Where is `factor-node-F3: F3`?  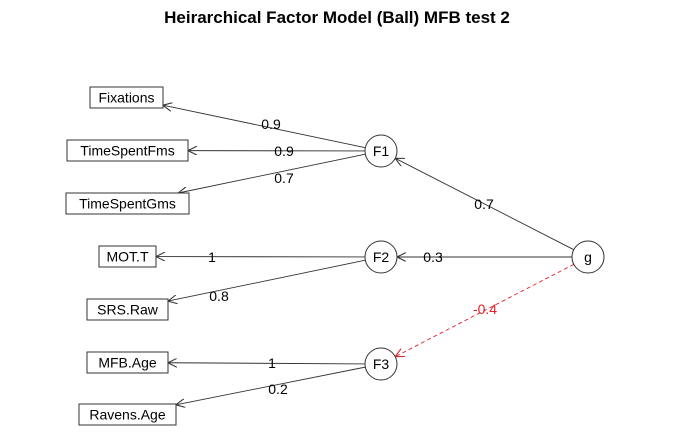
factor-node-F3: F3 is located at coordinates (381, 364).